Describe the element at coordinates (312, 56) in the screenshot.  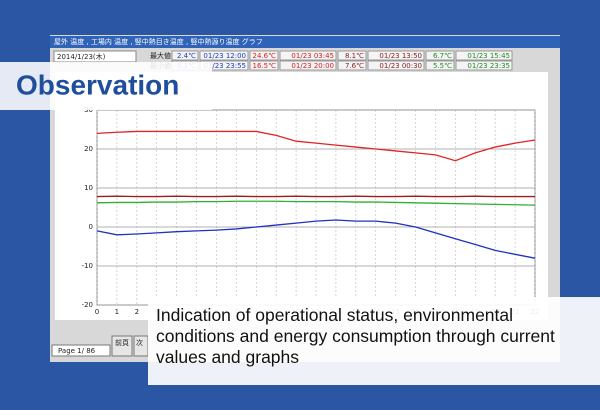
I see `stat-value: 01/23 03:45` at that location.